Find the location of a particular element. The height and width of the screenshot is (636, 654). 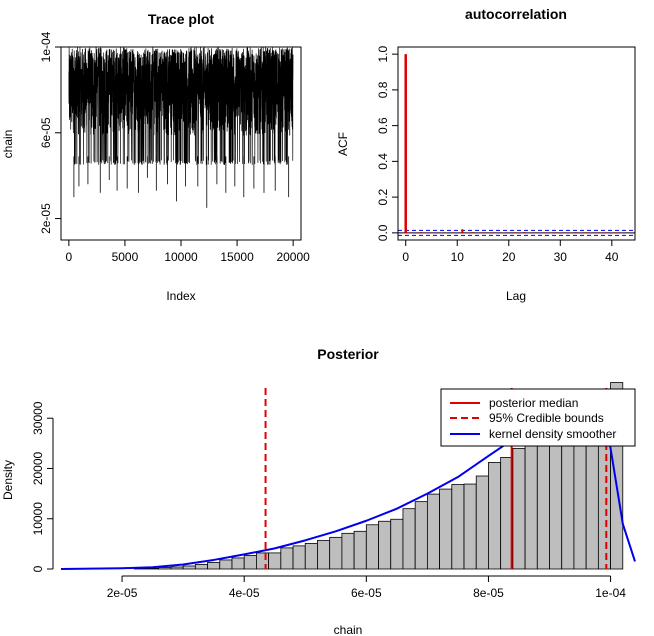

posterior-x-axis-label: chain is located at coordinates (348, 629).